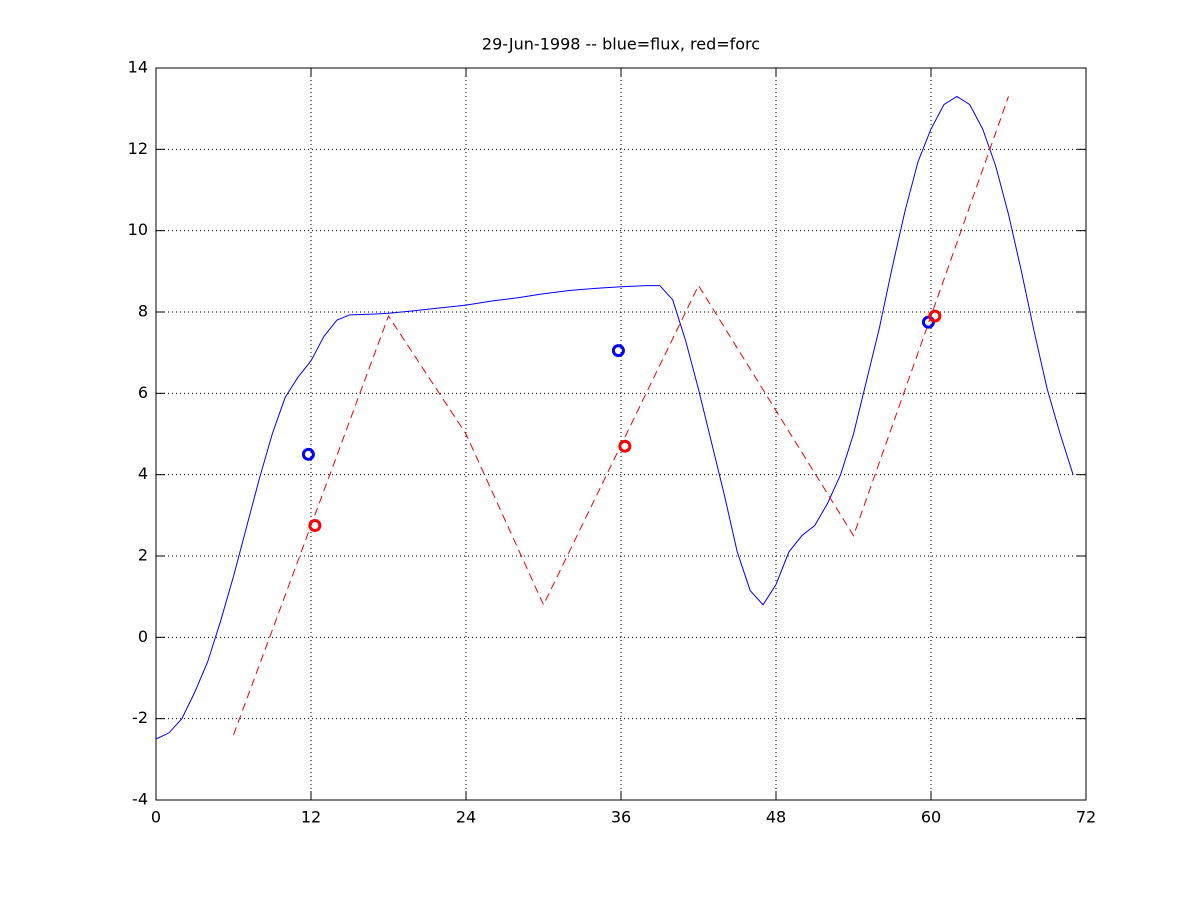 The height and width of the screenshot is (900, 1200). I want to click on y-tick-label: 12, so click(138, 148).